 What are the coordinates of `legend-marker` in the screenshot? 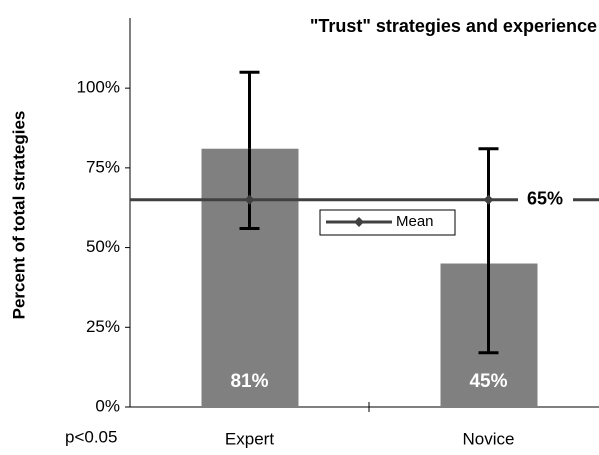 It's located at (359, 222).